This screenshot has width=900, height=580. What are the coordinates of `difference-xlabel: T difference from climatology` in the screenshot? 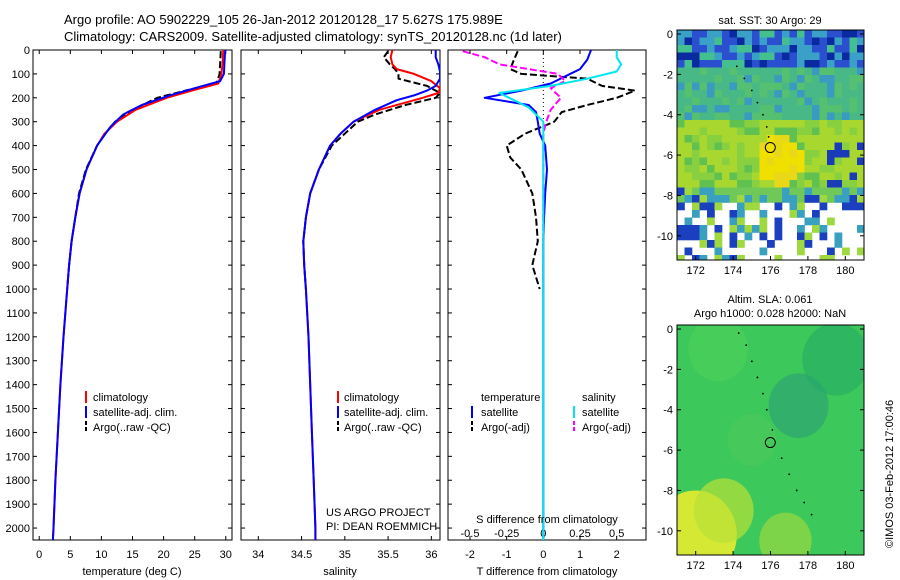 It's located at (547, 572).